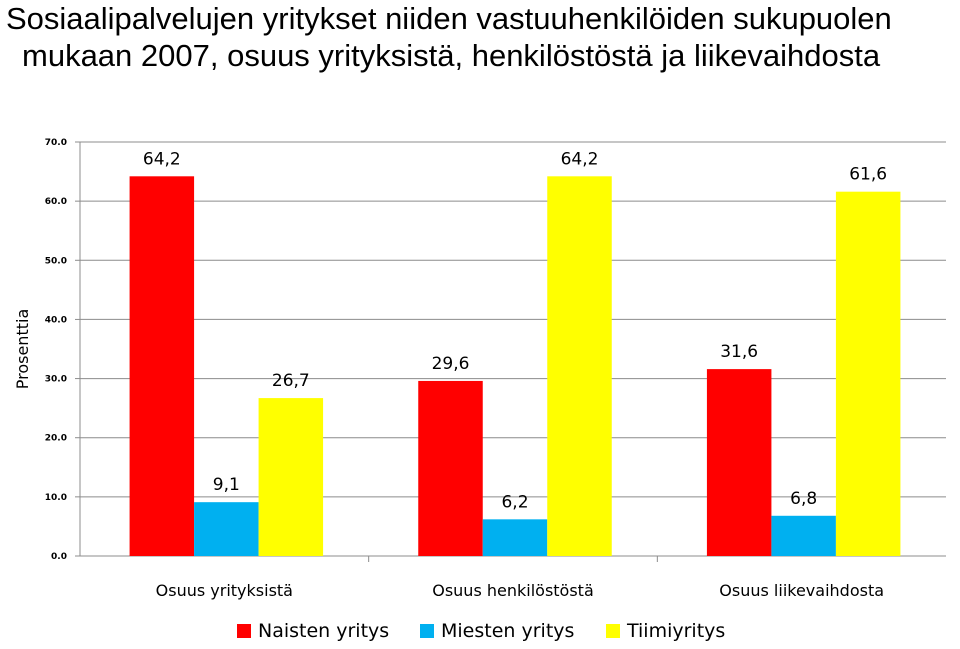  What do you see at coordinates (507, 631) in the screenshot?
I see `legend-label: Miesten yritys` at bounding box center [507, 631].